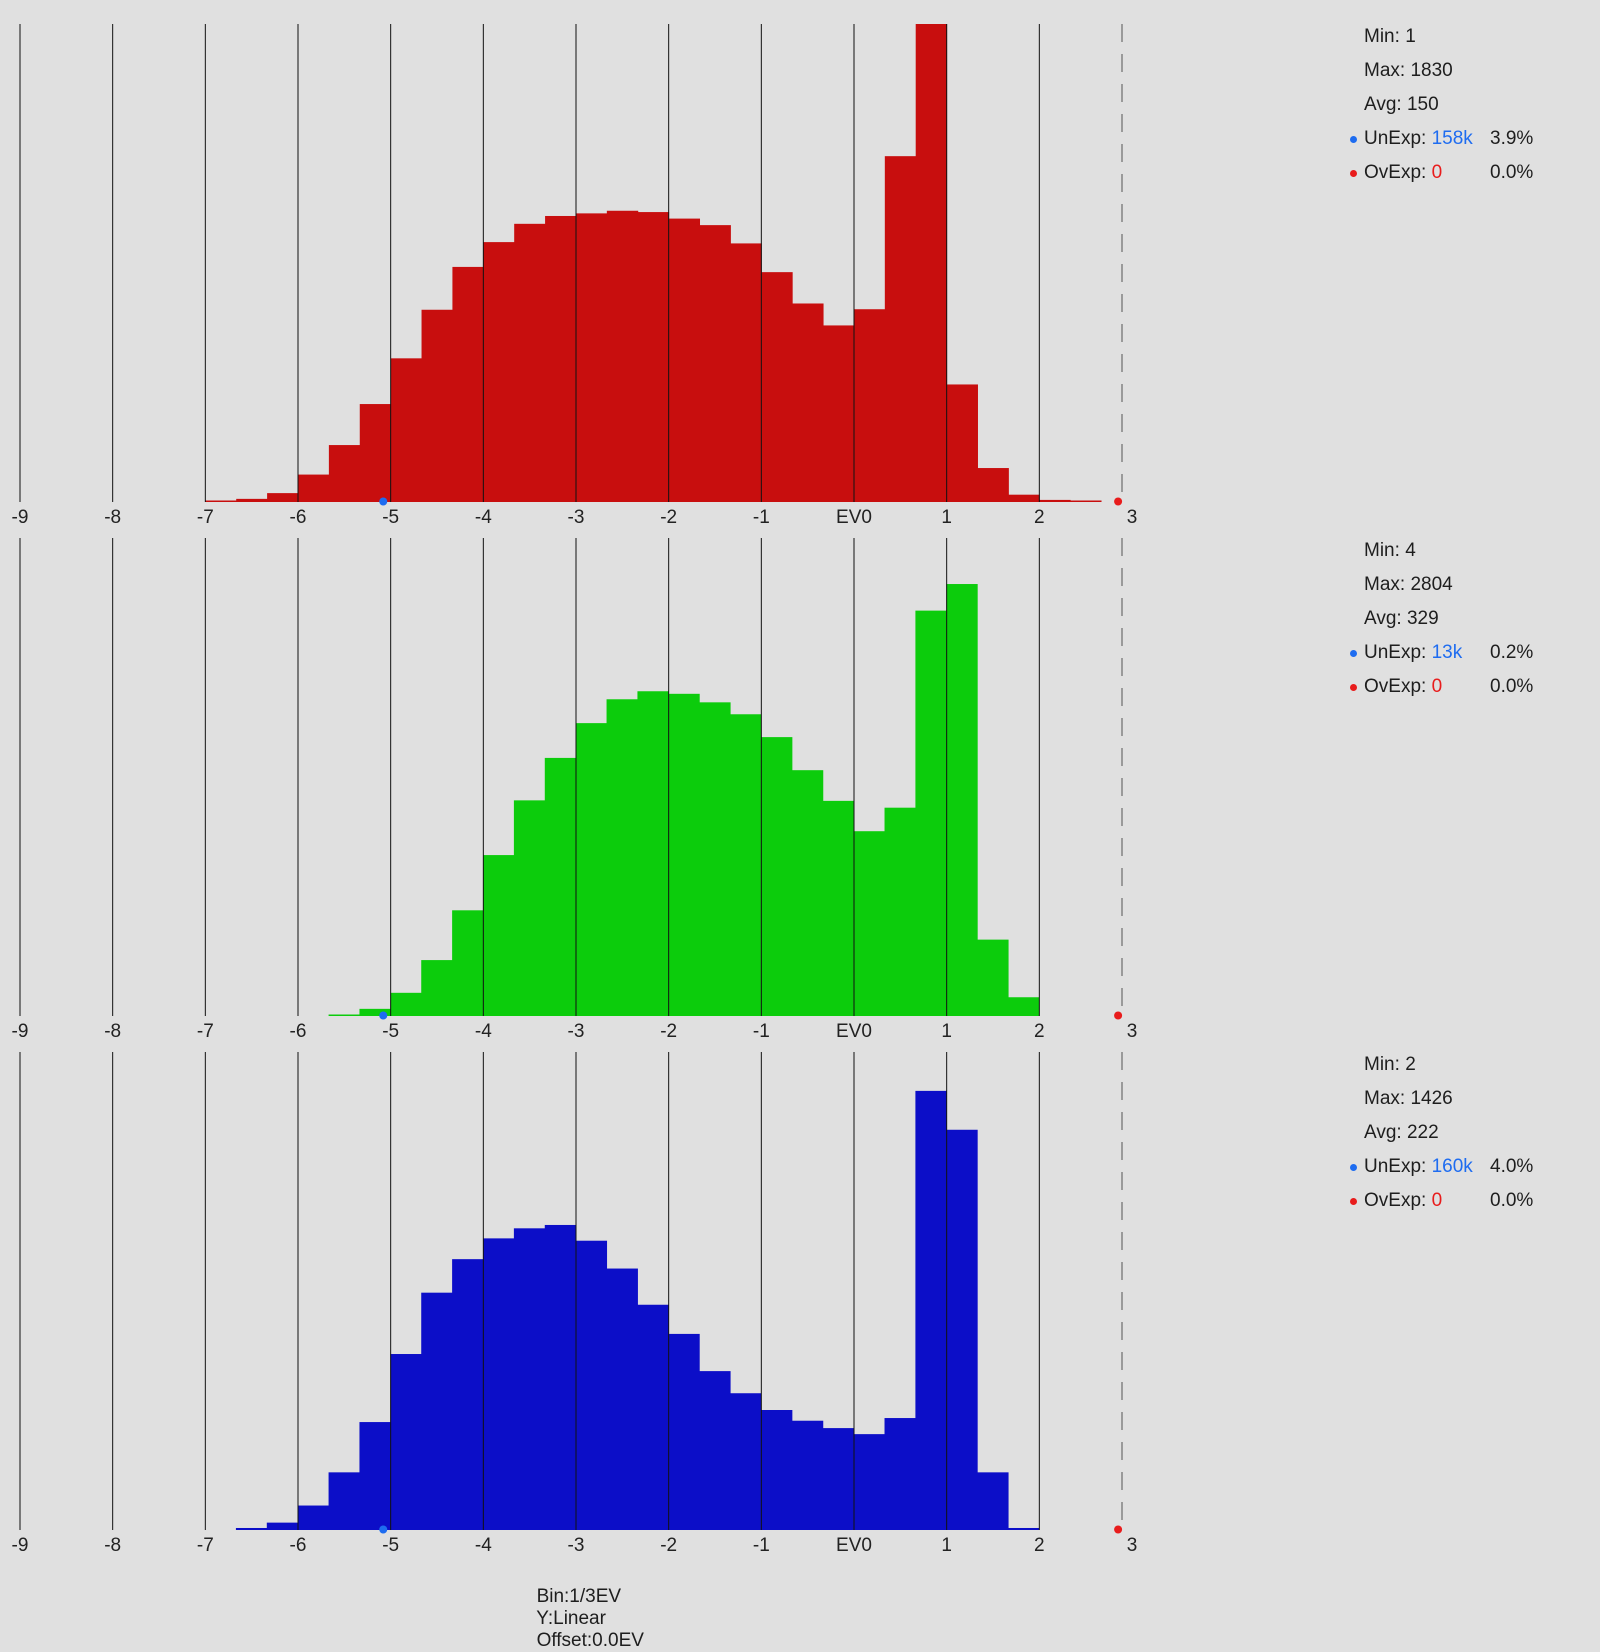  What do you see at coordinates (579, 1596) in the screenshot?
I see `bin-setting: Bin:1/3EV` at bounding box center [579, 1596].